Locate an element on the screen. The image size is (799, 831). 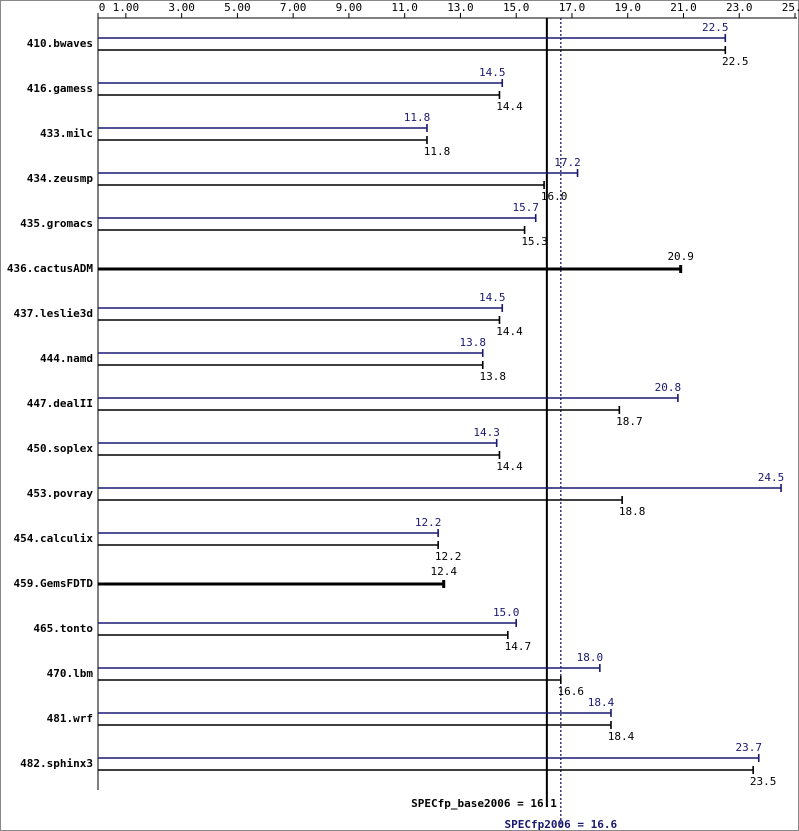
reference-label: SPECfp2006 = 16.6 is located at coordinates (561, 824).